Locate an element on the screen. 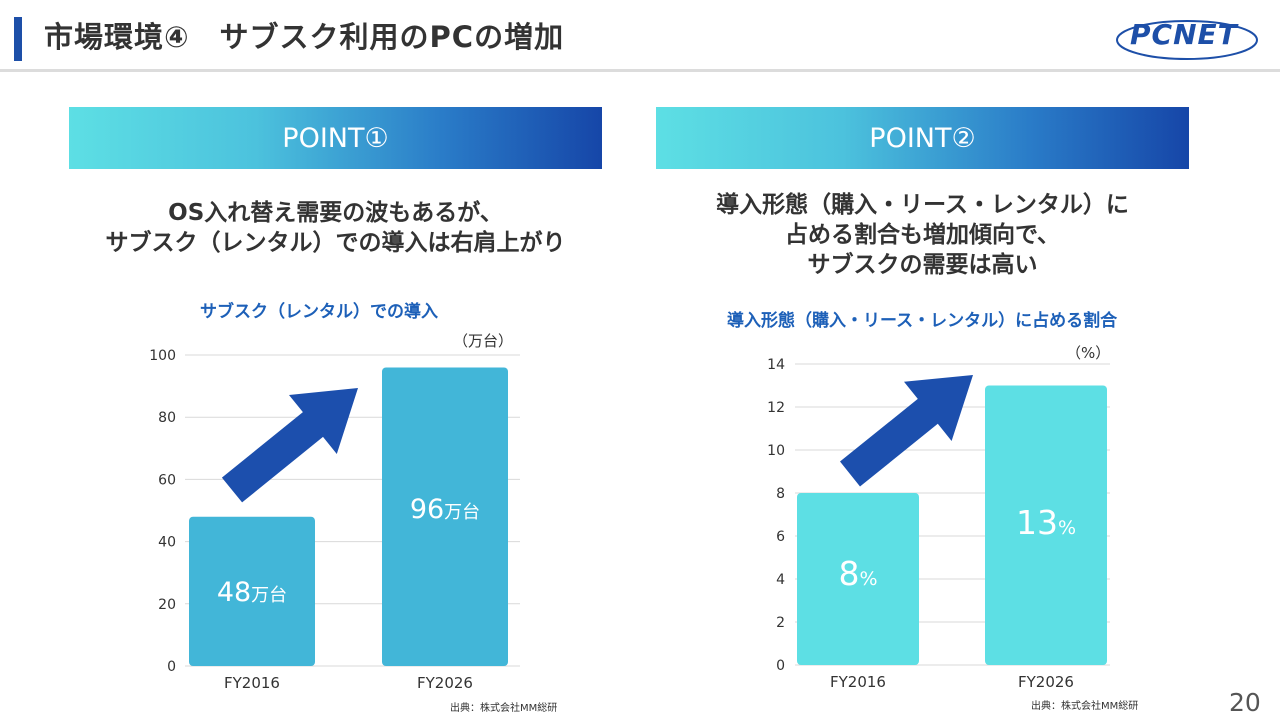 The image size is (1280, 720). point1-banner: POINT① is located at coordinates (335, 138).